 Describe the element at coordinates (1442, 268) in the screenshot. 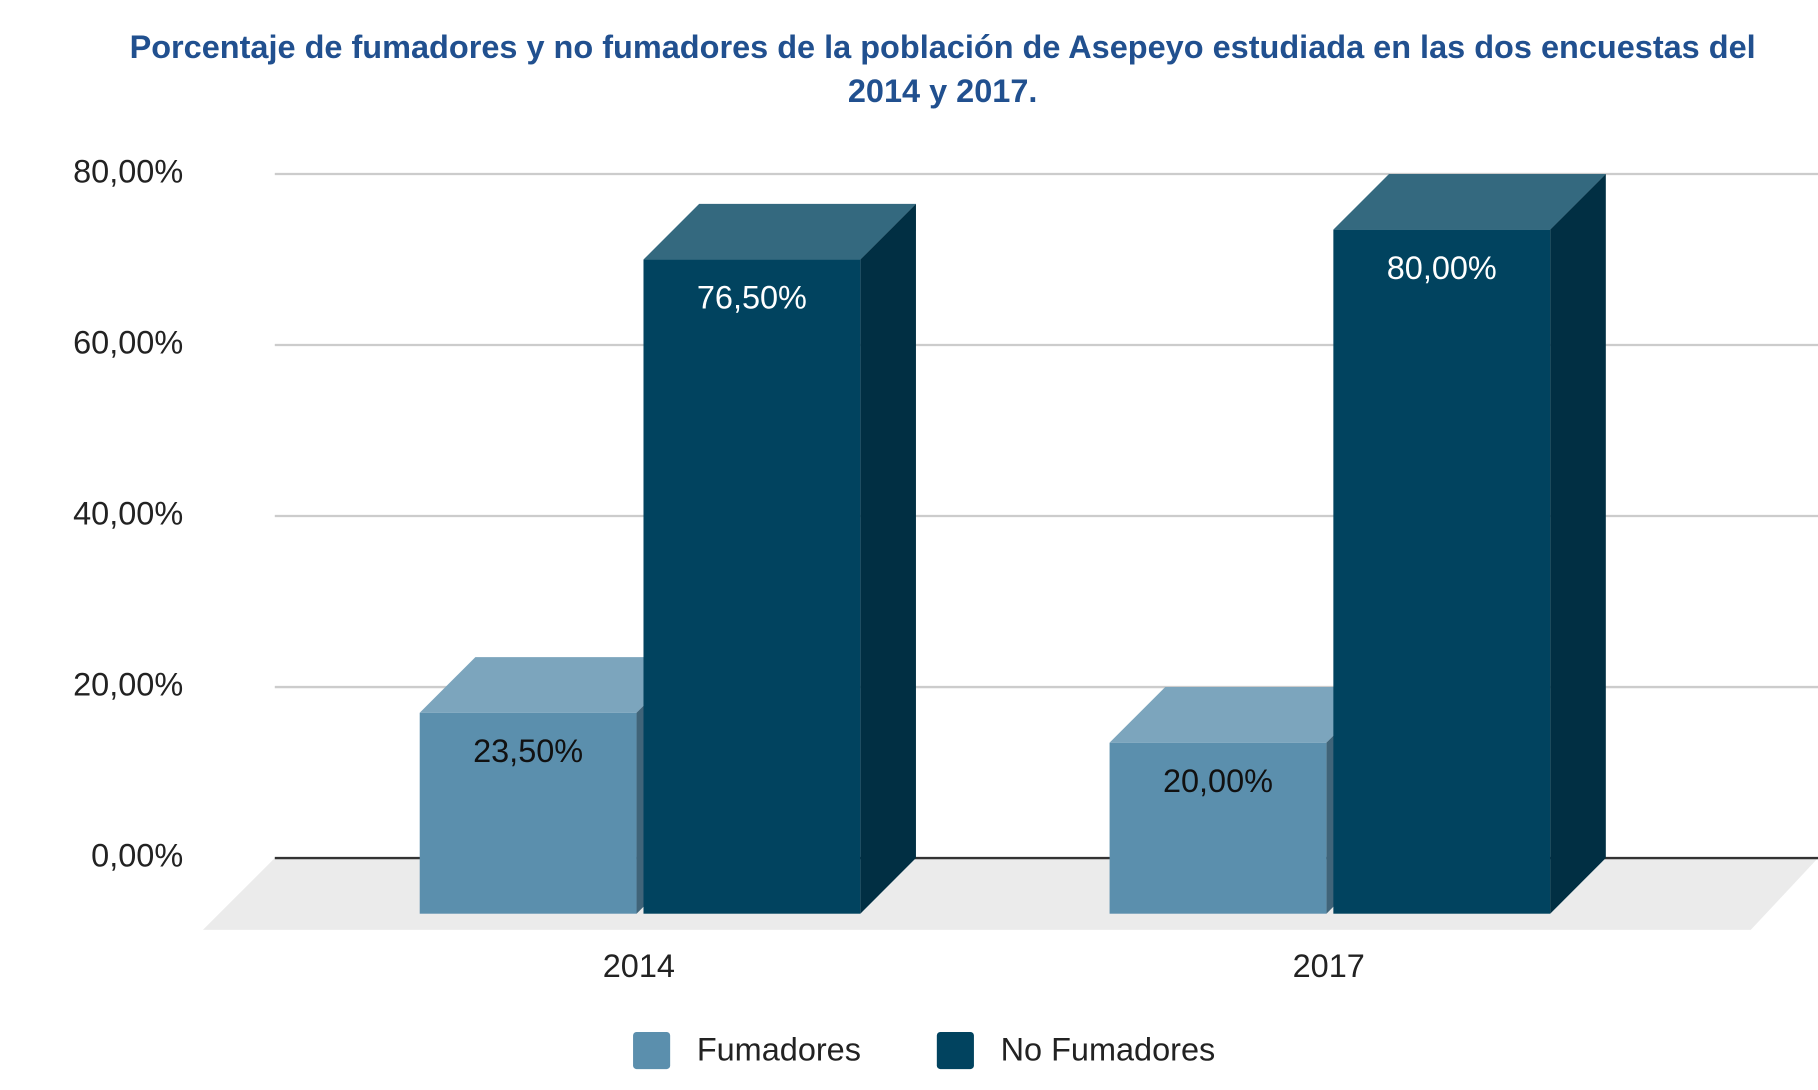

I see `value-label: 80,00%` at that location.